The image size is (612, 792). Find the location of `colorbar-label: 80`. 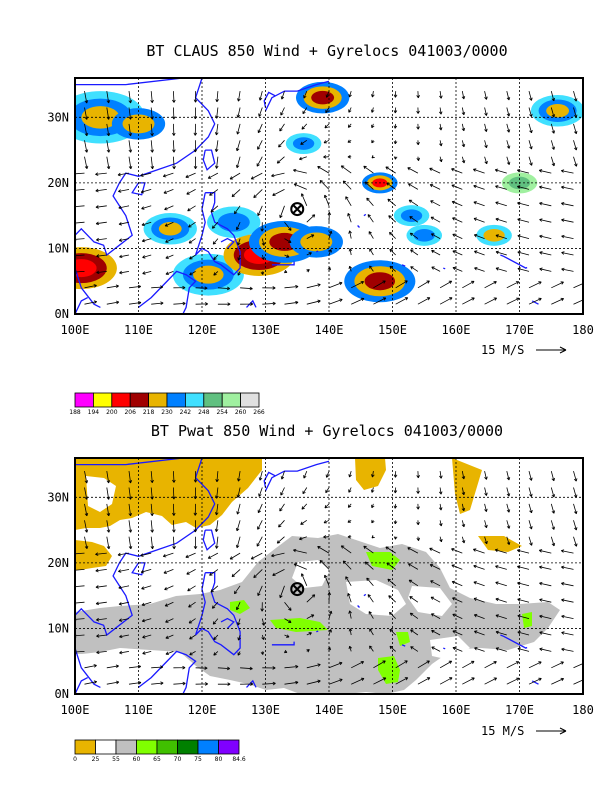

colorbar-label: 80 is located at coordinates (219, 759).